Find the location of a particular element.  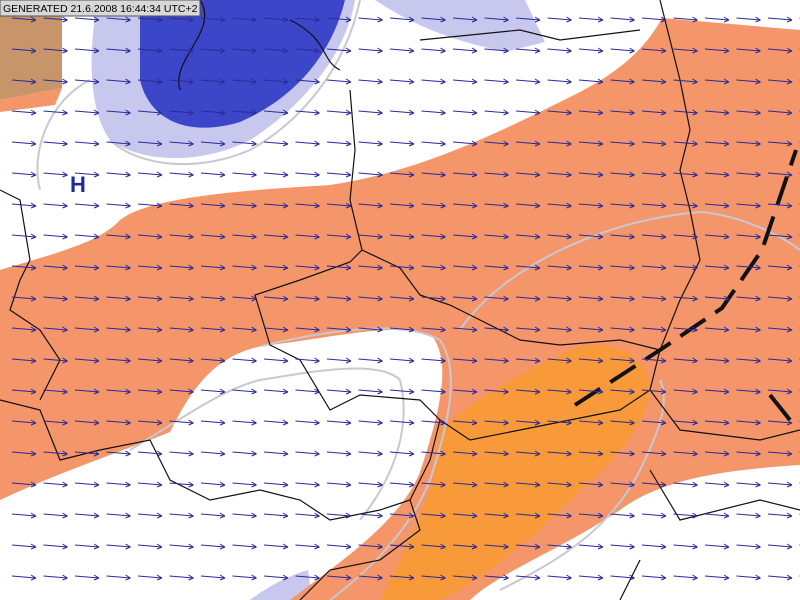

coastline is located at coordinates (409, 45).